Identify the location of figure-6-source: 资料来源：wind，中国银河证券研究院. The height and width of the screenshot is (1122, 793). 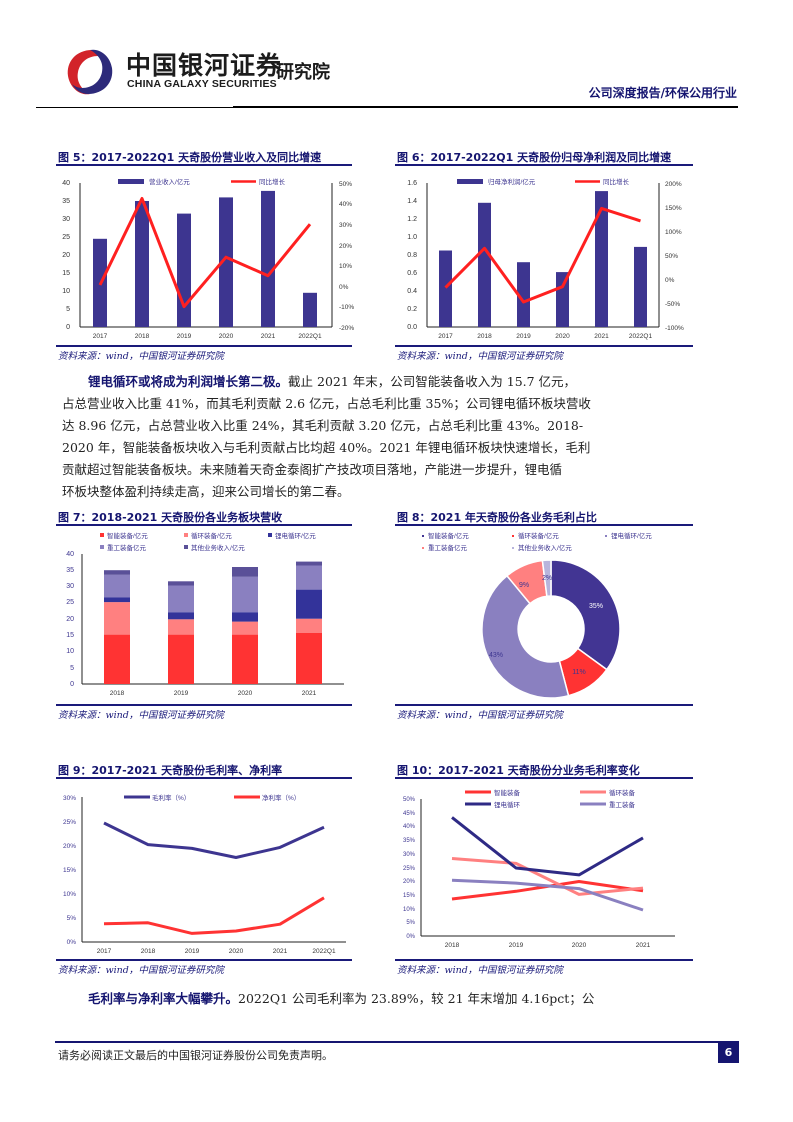
(480, 356).